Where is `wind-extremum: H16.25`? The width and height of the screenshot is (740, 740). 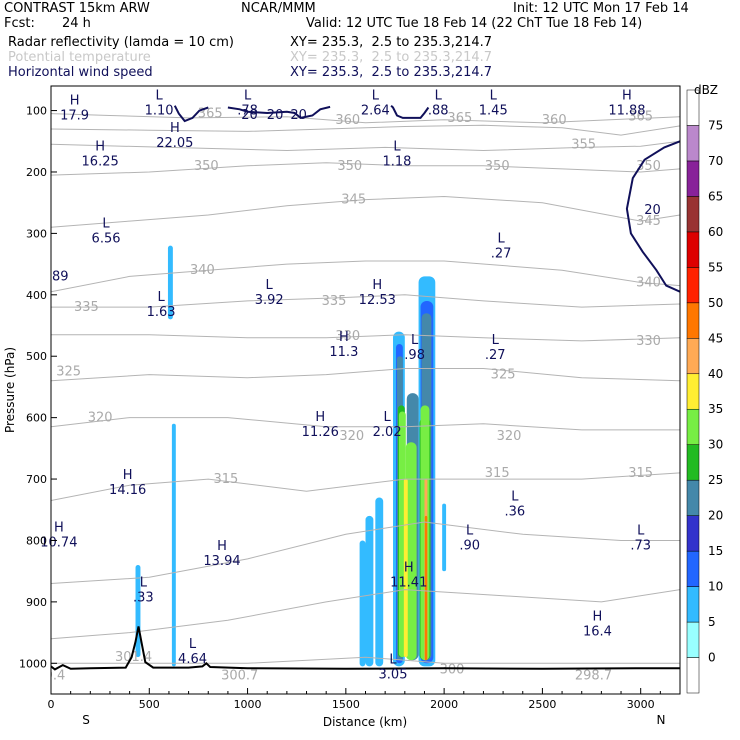
wind-extremum: H16.25 is located at coordinates (100, 155).